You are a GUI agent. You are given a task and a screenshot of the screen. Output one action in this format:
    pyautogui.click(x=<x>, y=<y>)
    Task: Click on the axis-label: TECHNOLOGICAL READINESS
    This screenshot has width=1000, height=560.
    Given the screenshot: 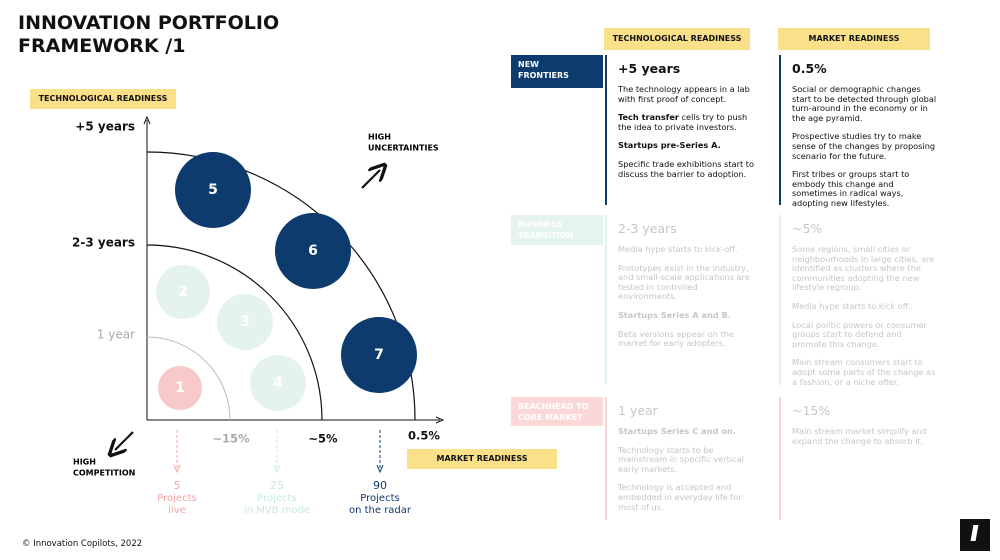 What is the action you would take?
    pyautogui.click(x=103, y=99)
    